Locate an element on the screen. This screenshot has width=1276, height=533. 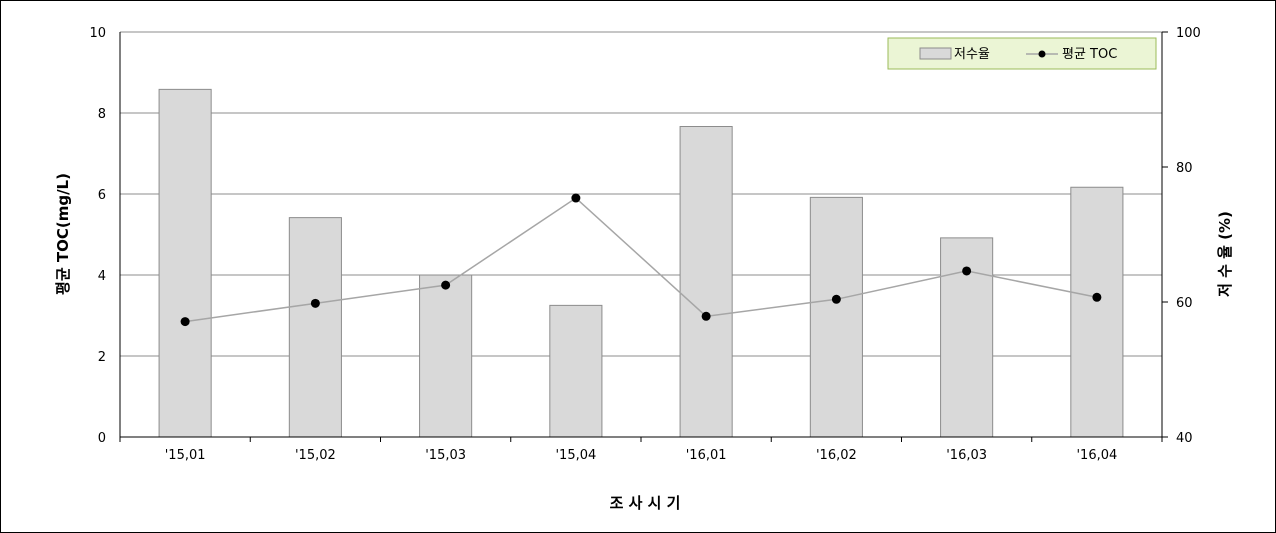
legend: 저수율 평균 TOC is located at coordinates (1022, 53).